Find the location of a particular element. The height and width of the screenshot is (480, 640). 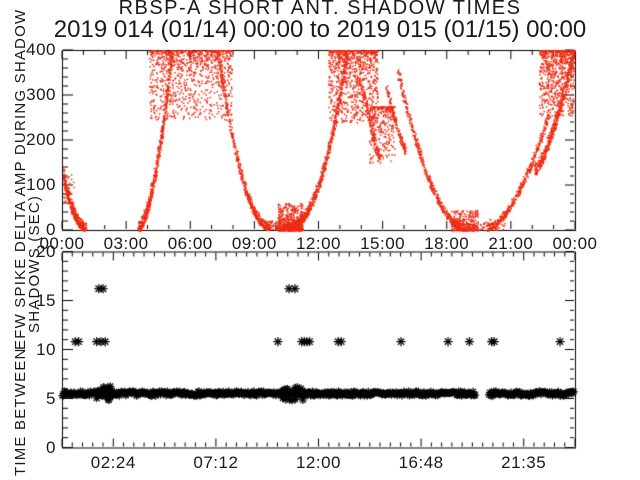

bottom-y-tick-label: 0 is located at coordinates (51, 447).